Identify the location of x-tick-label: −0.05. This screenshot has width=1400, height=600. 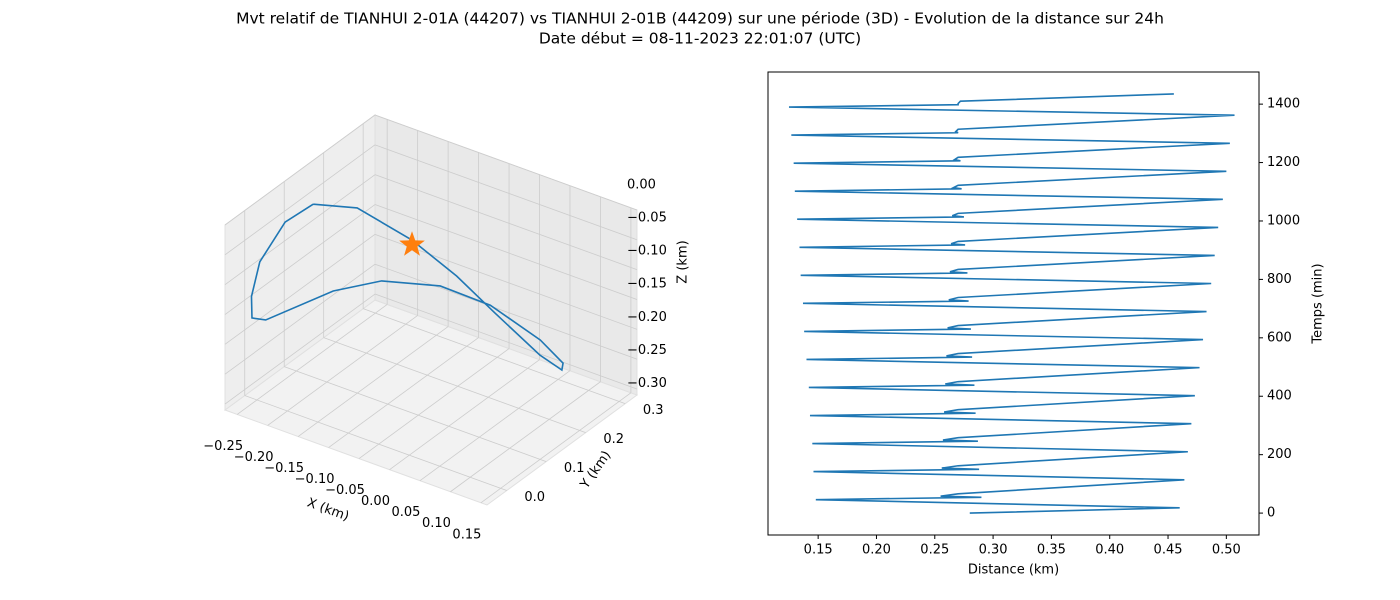
(345, 490).